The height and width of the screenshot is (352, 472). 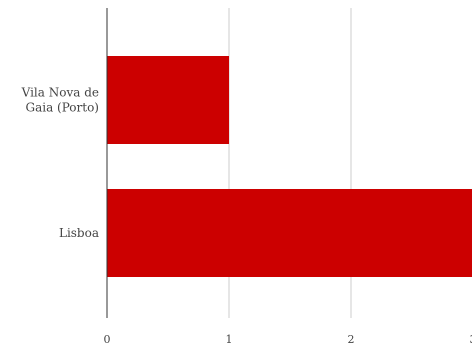 What do you see at coordinates (471, 339) in the screenshot?
I see `x-tick-label-3: 3` at bounding box center [471, 339].